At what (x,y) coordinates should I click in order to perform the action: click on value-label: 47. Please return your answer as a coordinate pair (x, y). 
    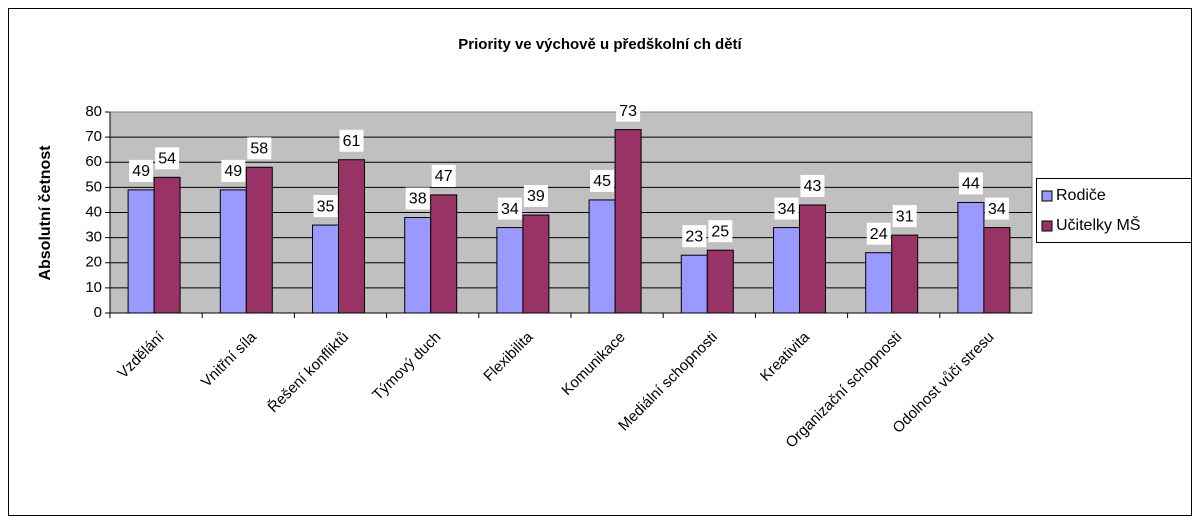
    Looking at the image, I should click on (444, 176).